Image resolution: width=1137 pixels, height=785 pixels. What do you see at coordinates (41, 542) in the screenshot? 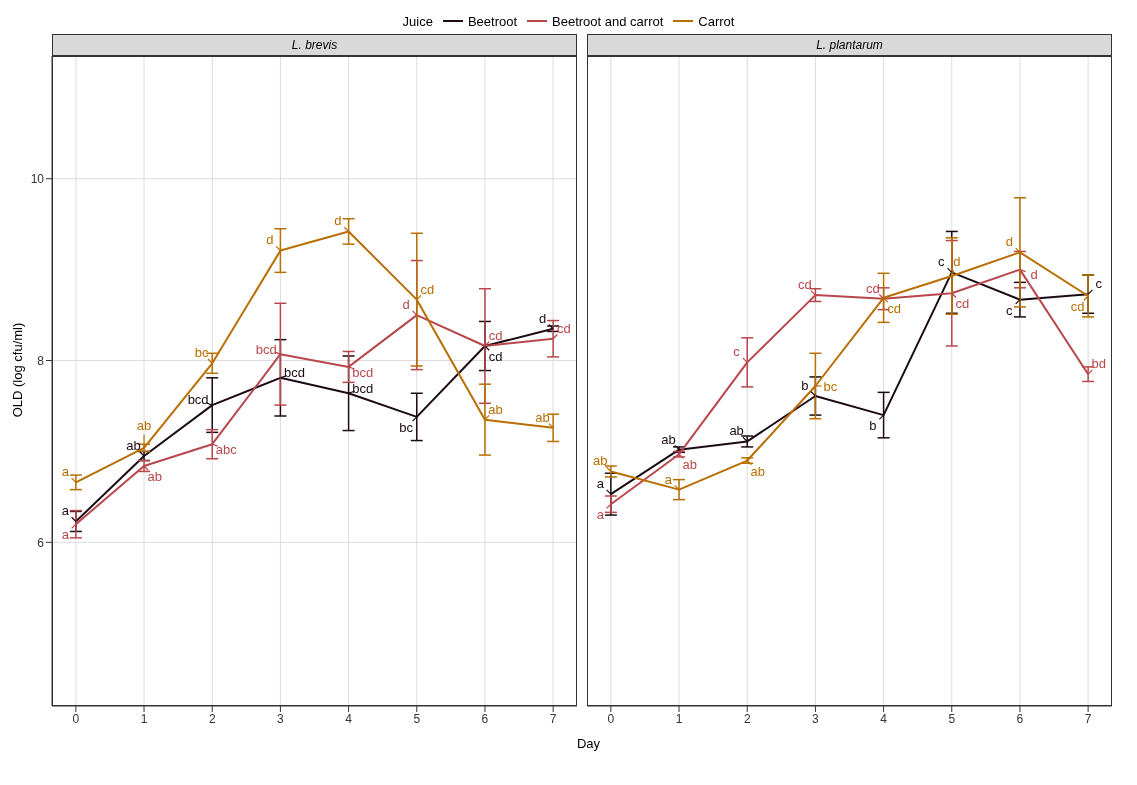
I see `y-tick-label: 6` at bounding box center [41, 542].